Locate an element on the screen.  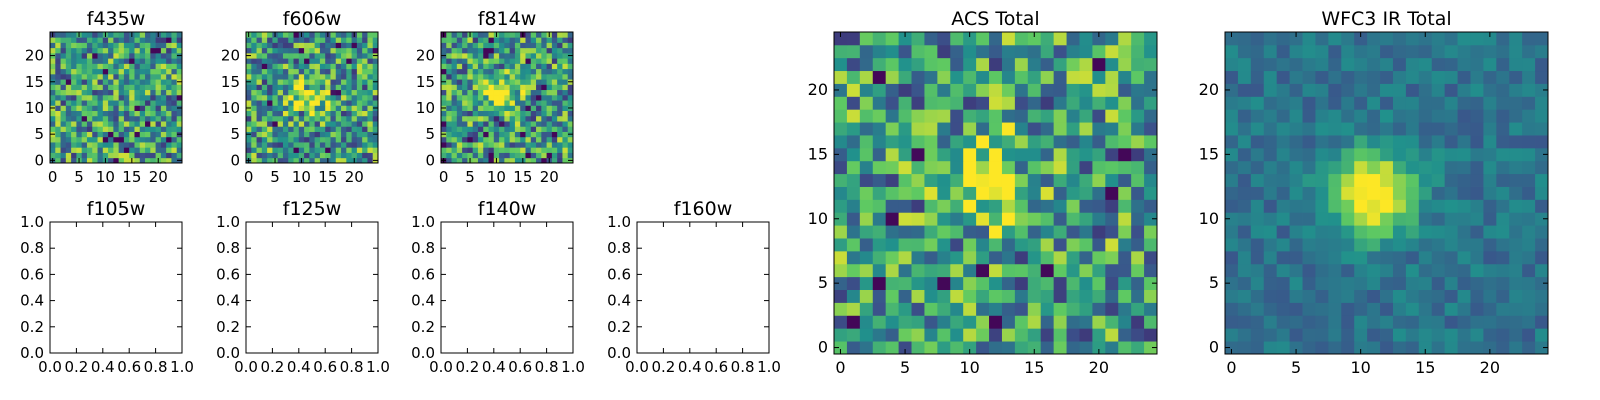
x-tick-label: 0.0 is located at coordinates (637, 367).